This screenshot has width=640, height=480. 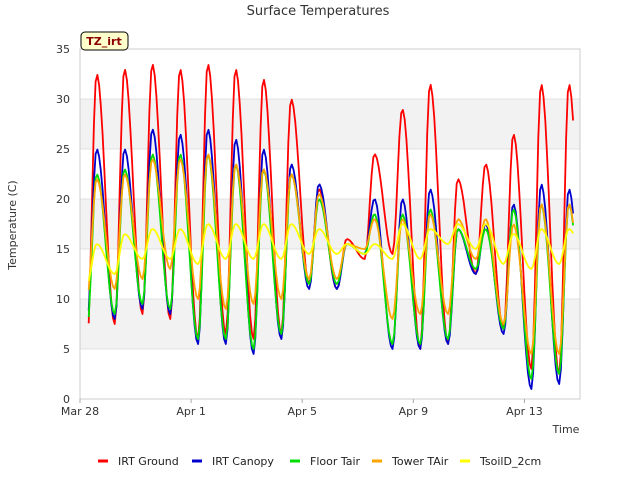 I want to click on legend-label: IRT Ground, so click(x=148, y=461).